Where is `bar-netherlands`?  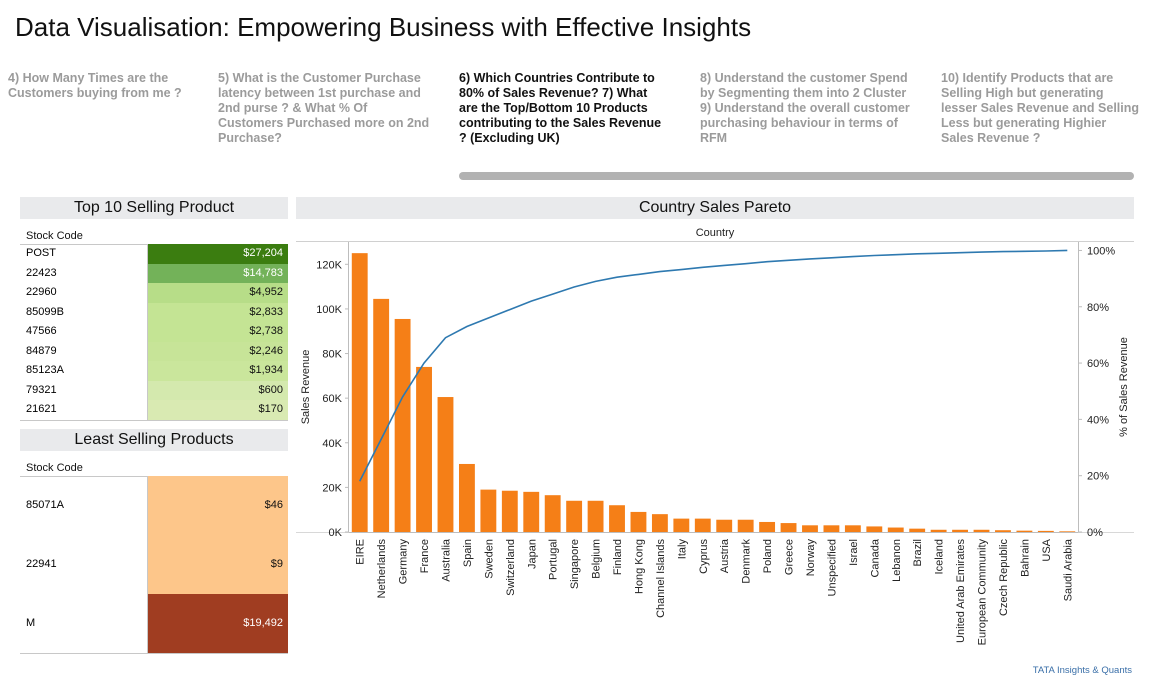
bar-netherlands is located at coordinates (381, 415).